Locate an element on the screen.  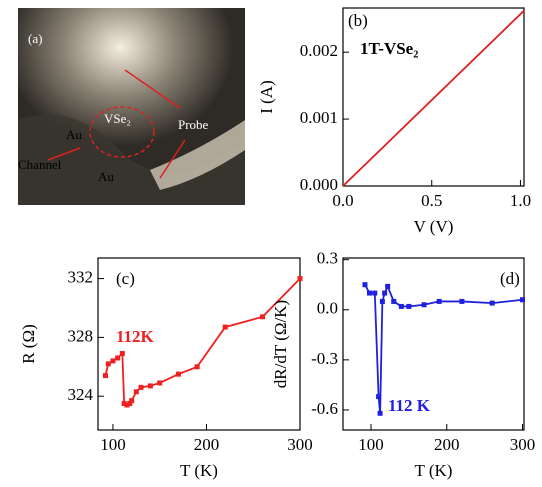
y-tick-label: 0.001 is located at coordinates (319, 117).